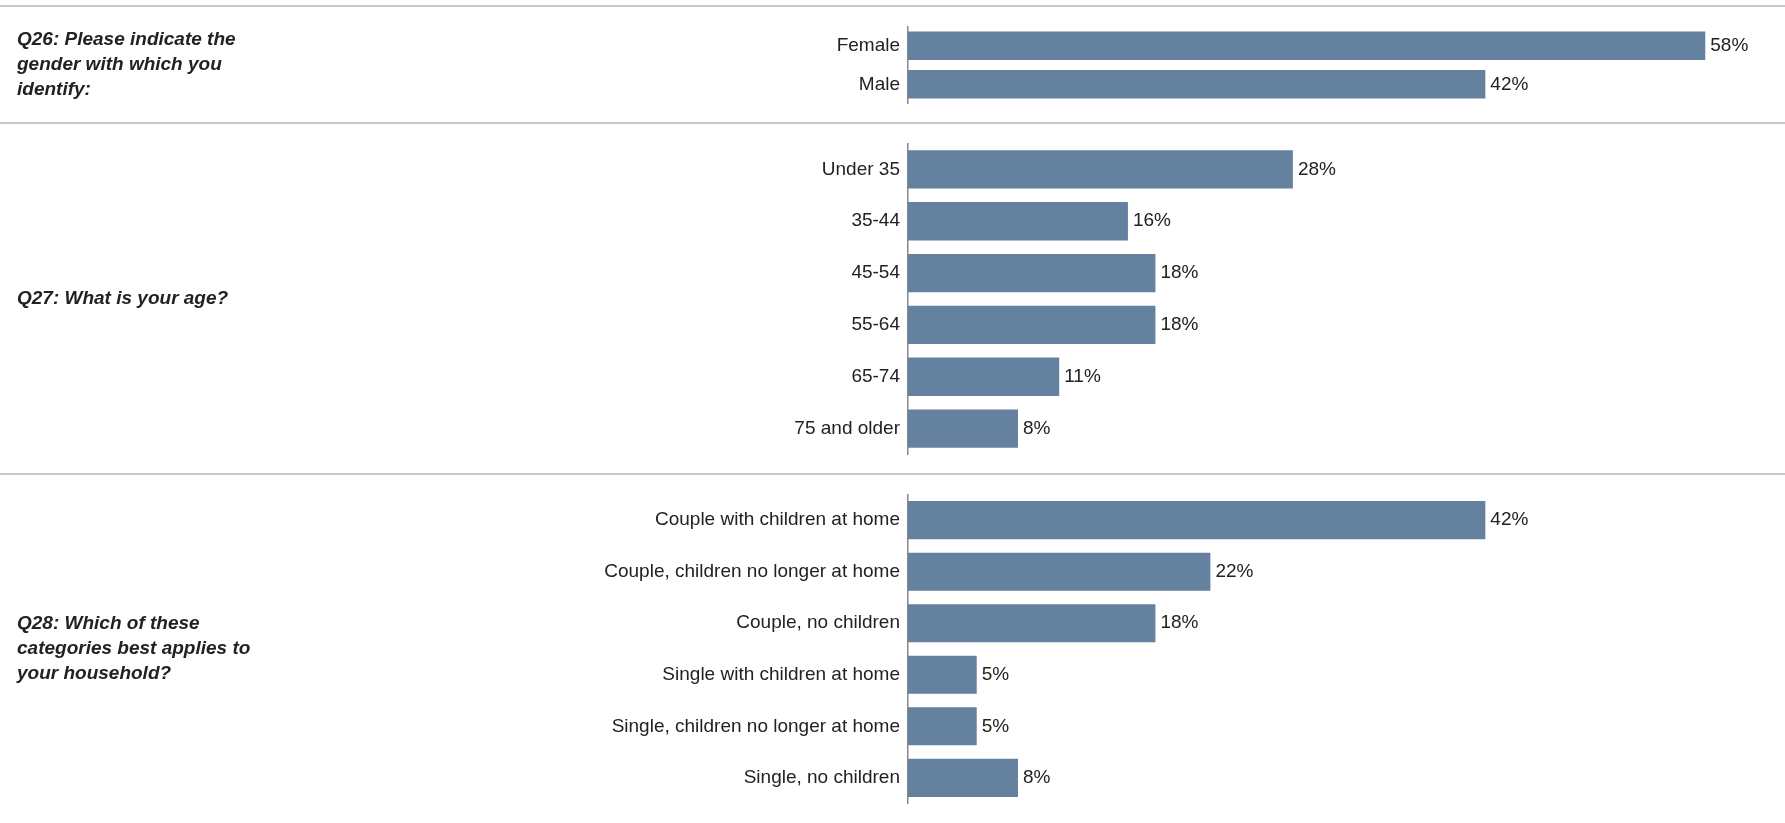  Describe the element at coordinates (847, 427) in the screenshot. I see `y-tick-label: 75 and older` at that location.